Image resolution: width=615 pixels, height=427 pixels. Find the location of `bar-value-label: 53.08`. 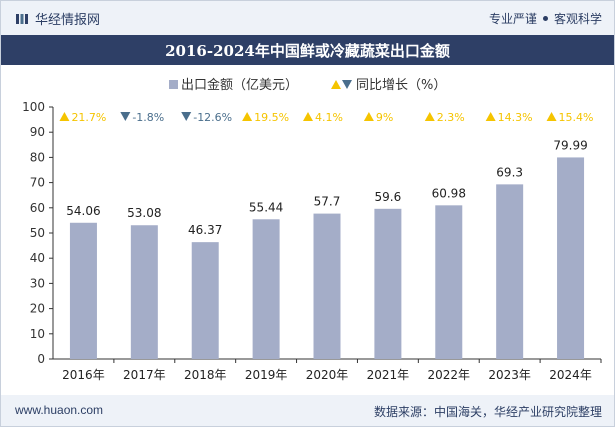

bar-value-label: 53.08 is located at coordinates (144, 213).